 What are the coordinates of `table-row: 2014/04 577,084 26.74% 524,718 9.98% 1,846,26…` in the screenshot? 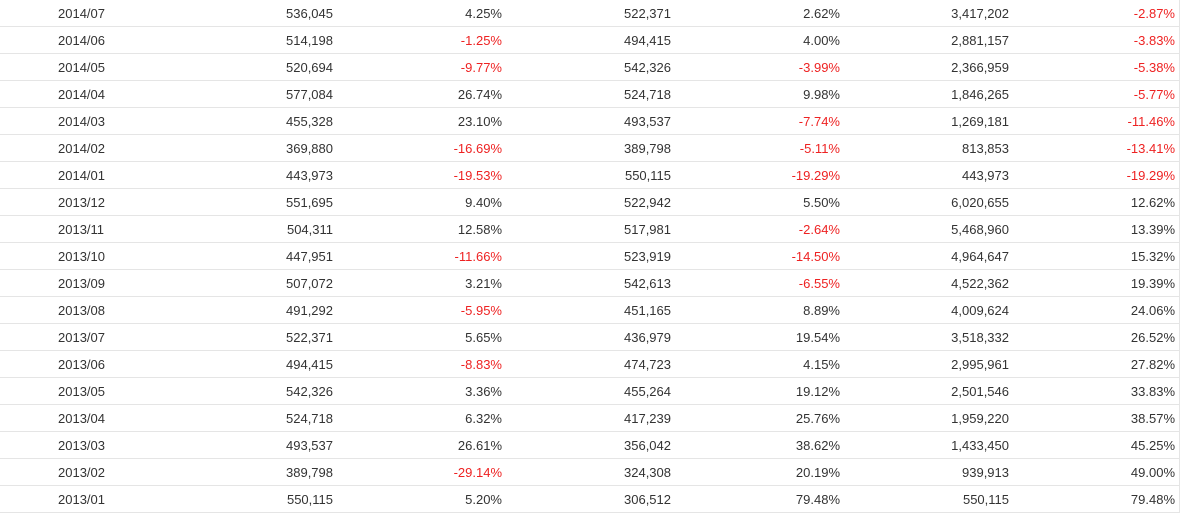 It's located at (590, 94).